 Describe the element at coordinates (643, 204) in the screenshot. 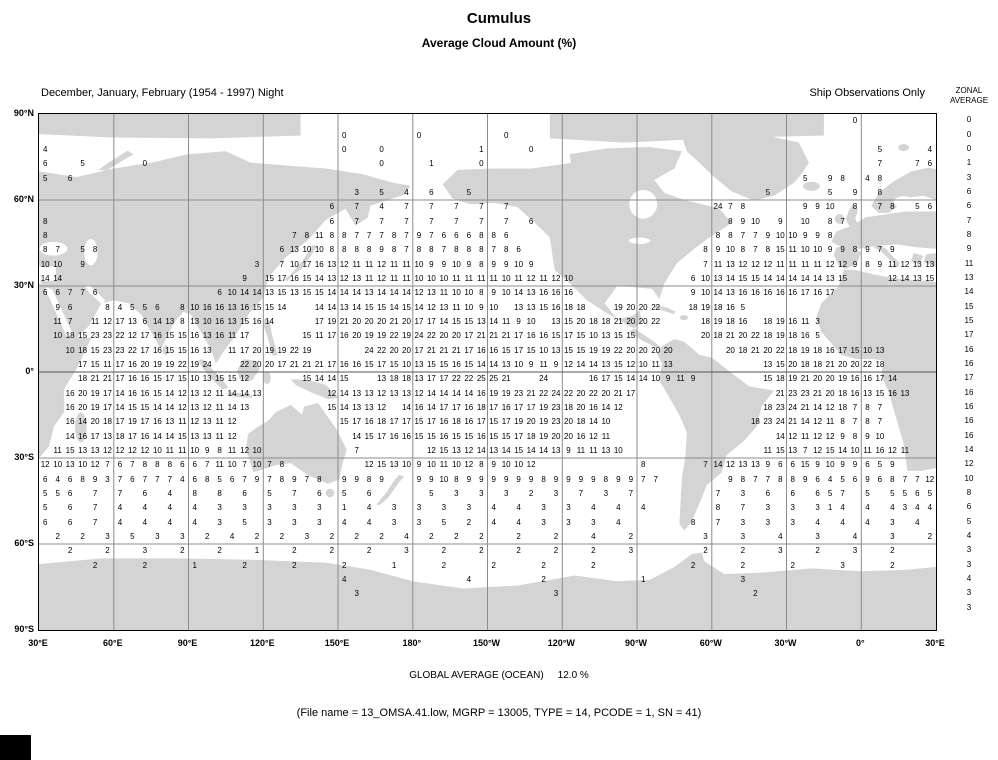

I see `sea-hudson-bay` at that location.